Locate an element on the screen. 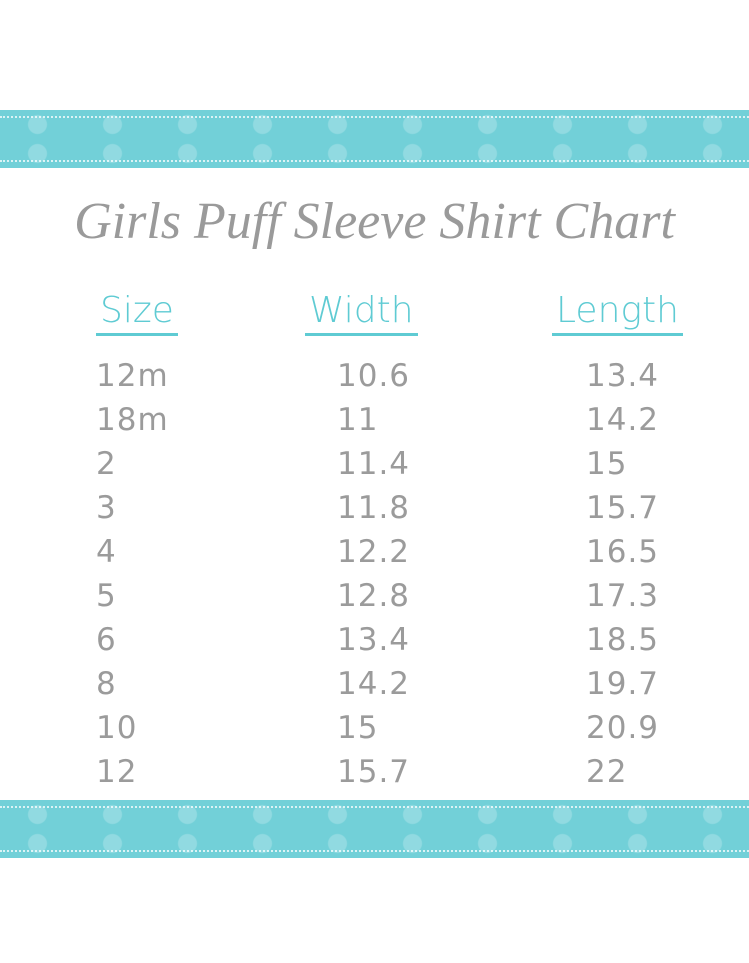 Image resolution: width=749 pixels, height=963 pixels. size-cell: 3 is located at coordinates (106, 508).